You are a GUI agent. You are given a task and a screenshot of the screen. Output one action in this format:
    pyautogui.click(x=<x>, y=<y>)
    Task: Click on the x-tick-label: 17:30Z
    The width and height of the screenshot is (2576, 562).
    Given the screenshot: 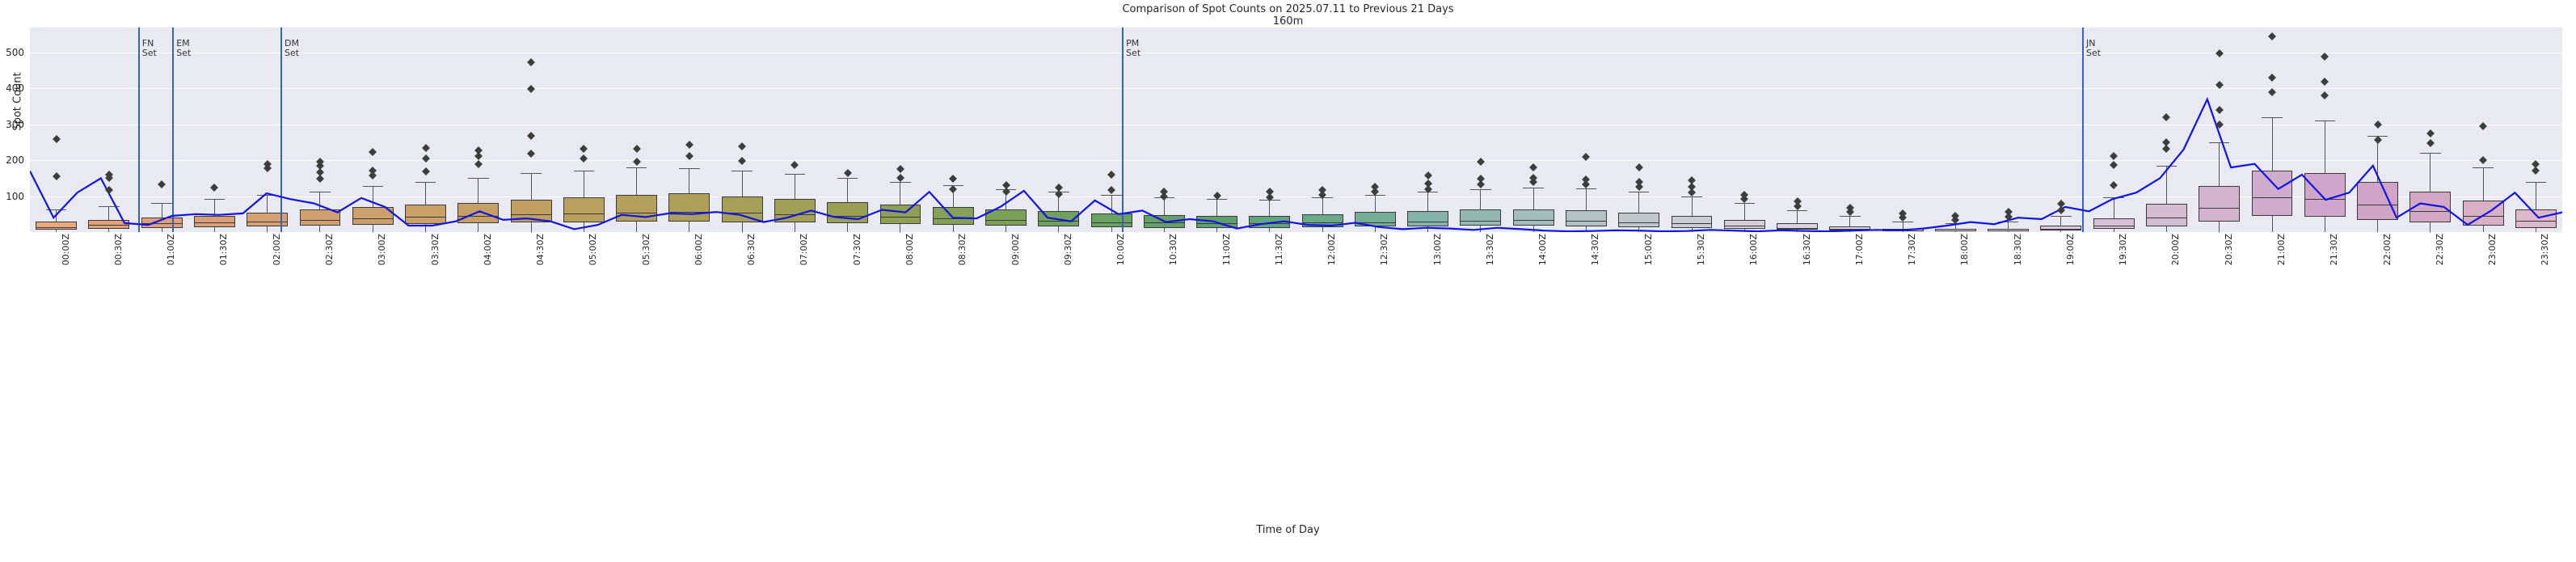 What is the action you would take?
    pyautogui.click(x=1912, y=250)
    